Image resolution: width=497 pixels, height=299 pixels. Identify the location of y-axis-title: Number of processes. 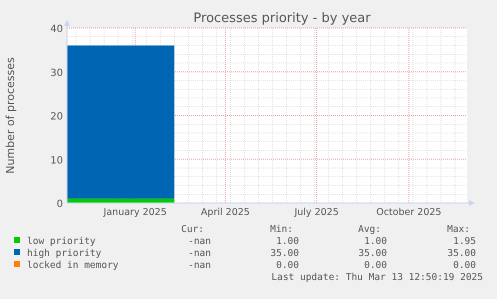
(10, 115).